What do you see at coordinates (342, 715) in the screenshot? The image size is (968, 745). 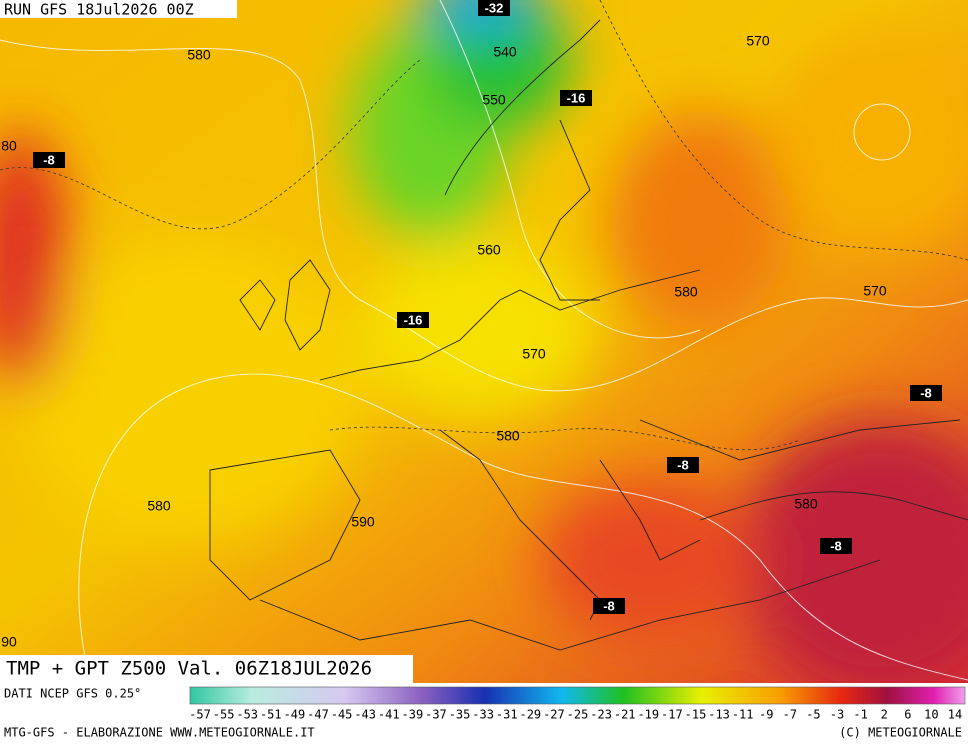 I see `scale-label: -45` at bounding box center [342, 715].